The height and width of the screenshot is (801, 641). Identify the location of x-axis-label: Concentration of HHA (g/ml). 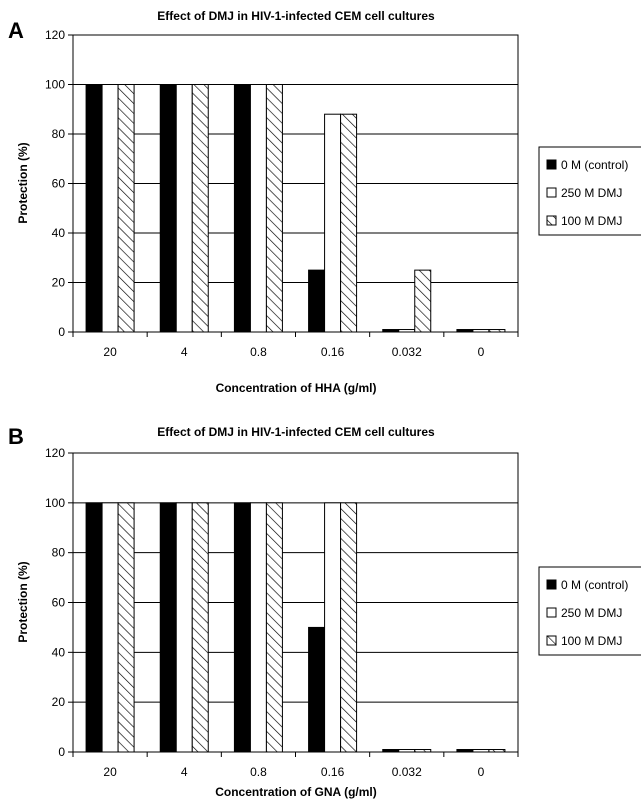
(296, 388).